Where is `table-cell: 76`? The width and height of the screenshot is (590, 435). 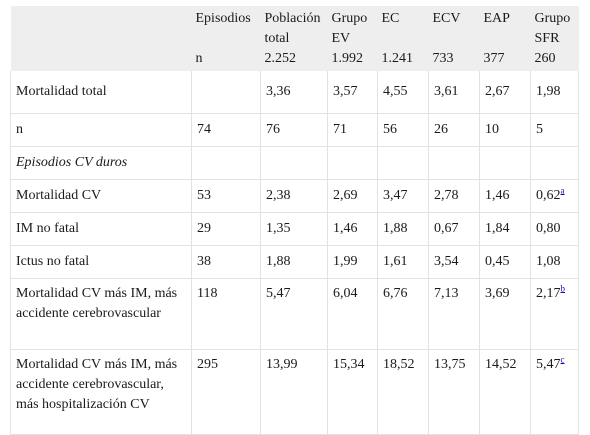
table-cell: 76 is located at coordinates (294, 130).